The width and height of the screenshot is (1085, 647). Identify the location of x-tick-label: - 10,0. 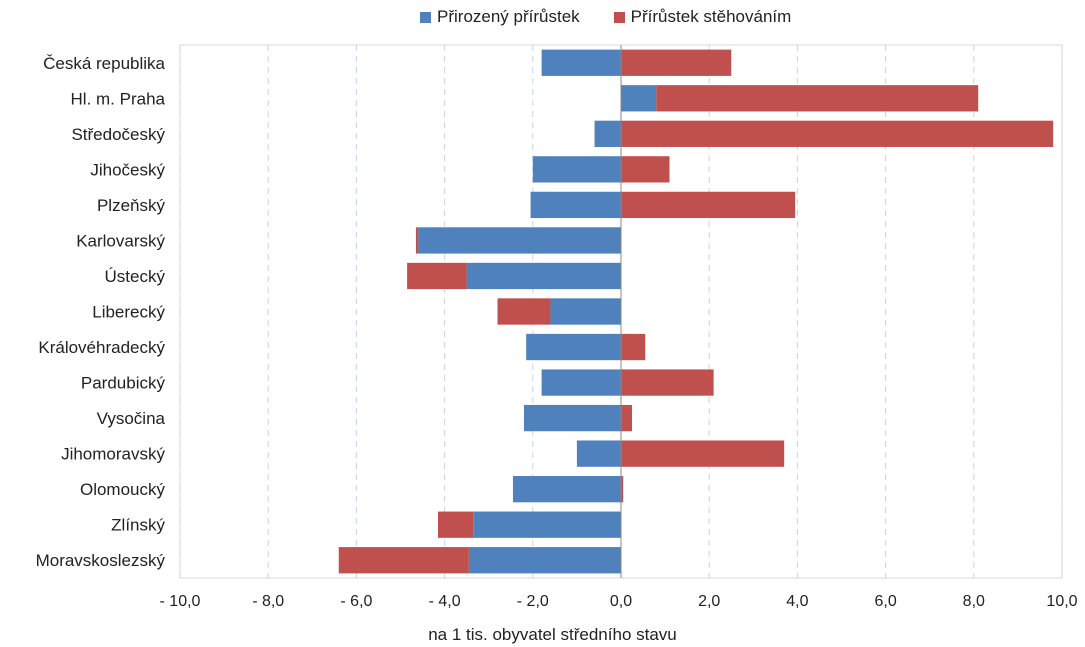
(180, 601).